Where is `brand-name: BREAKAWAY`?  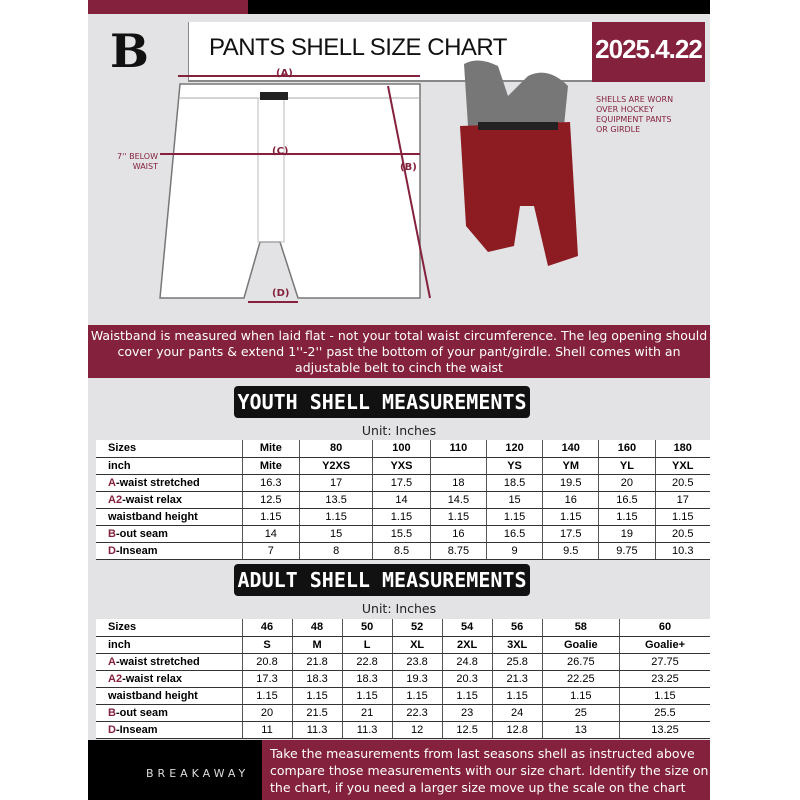
brand-name: BREAKAWAY is located at coordinates (198, 773).